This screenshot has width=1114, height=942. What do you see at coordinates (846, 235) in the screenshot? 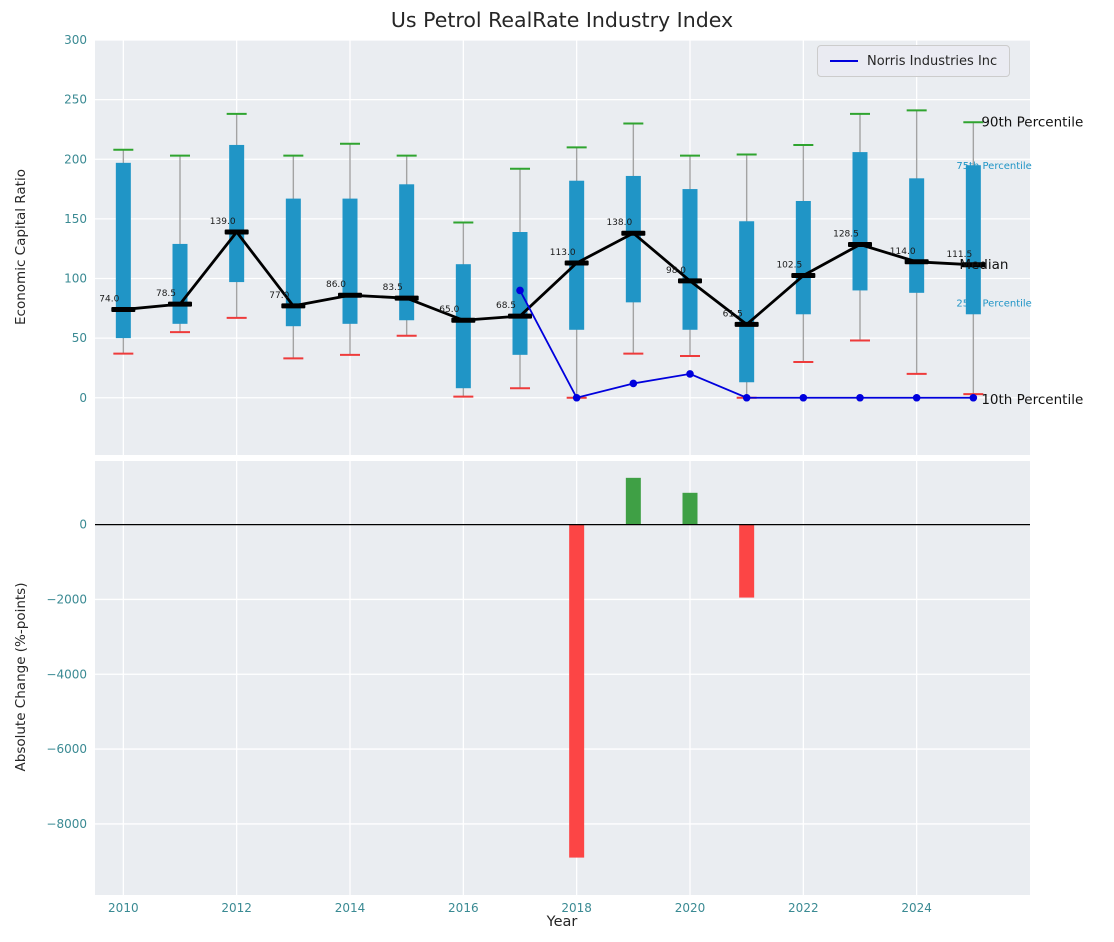
I see `median-value-label-2023: 128.5` at bounding box center [846, 235].